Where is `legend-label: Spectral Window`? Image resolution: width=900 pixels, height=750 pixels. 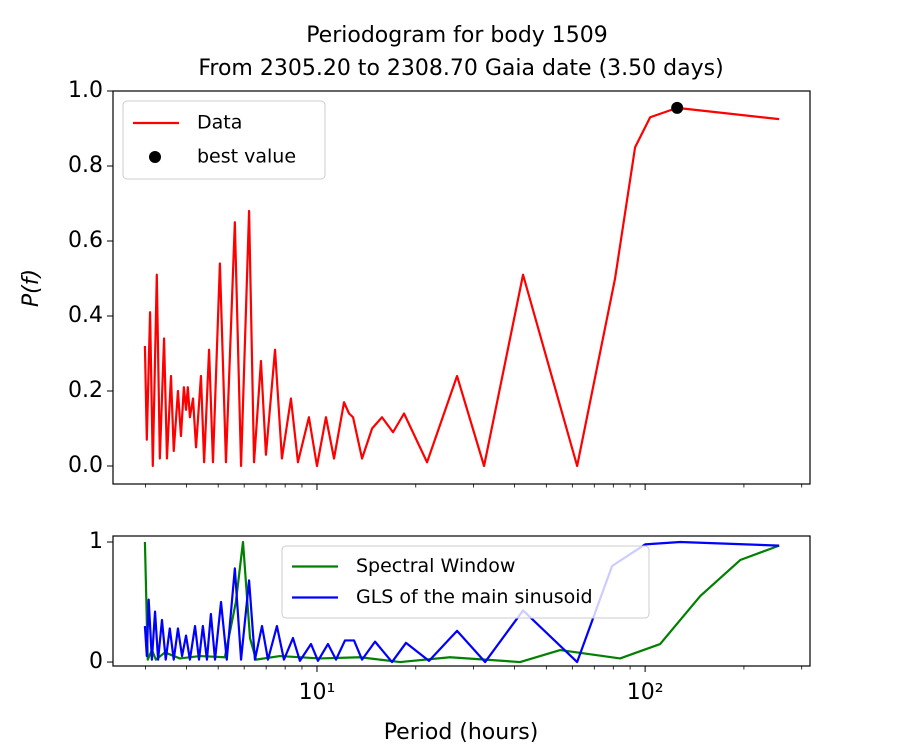 legend-label: Spectral Window is located at coordinates (435, 566).